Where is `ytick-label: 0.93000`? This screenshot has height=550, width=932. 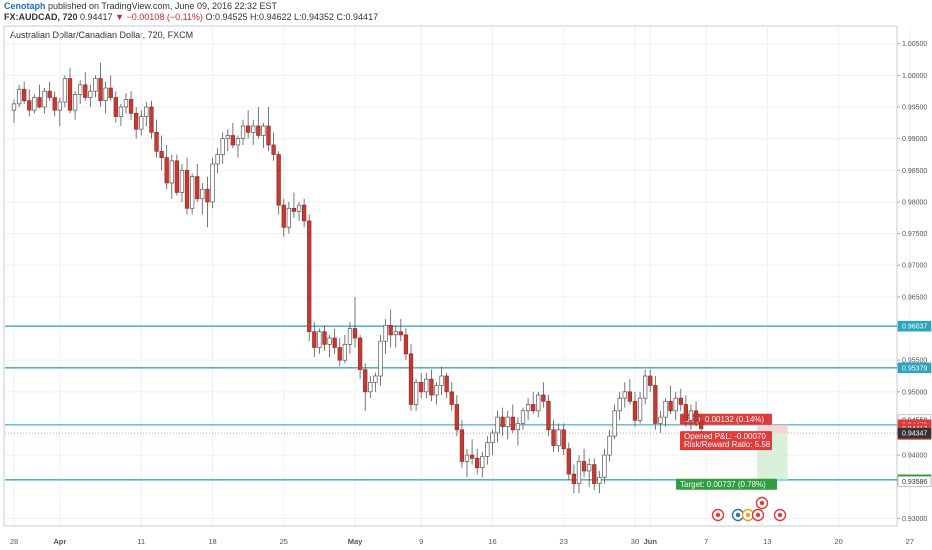 ytick-label: 0.93000 is located at coordinates (914, 519).